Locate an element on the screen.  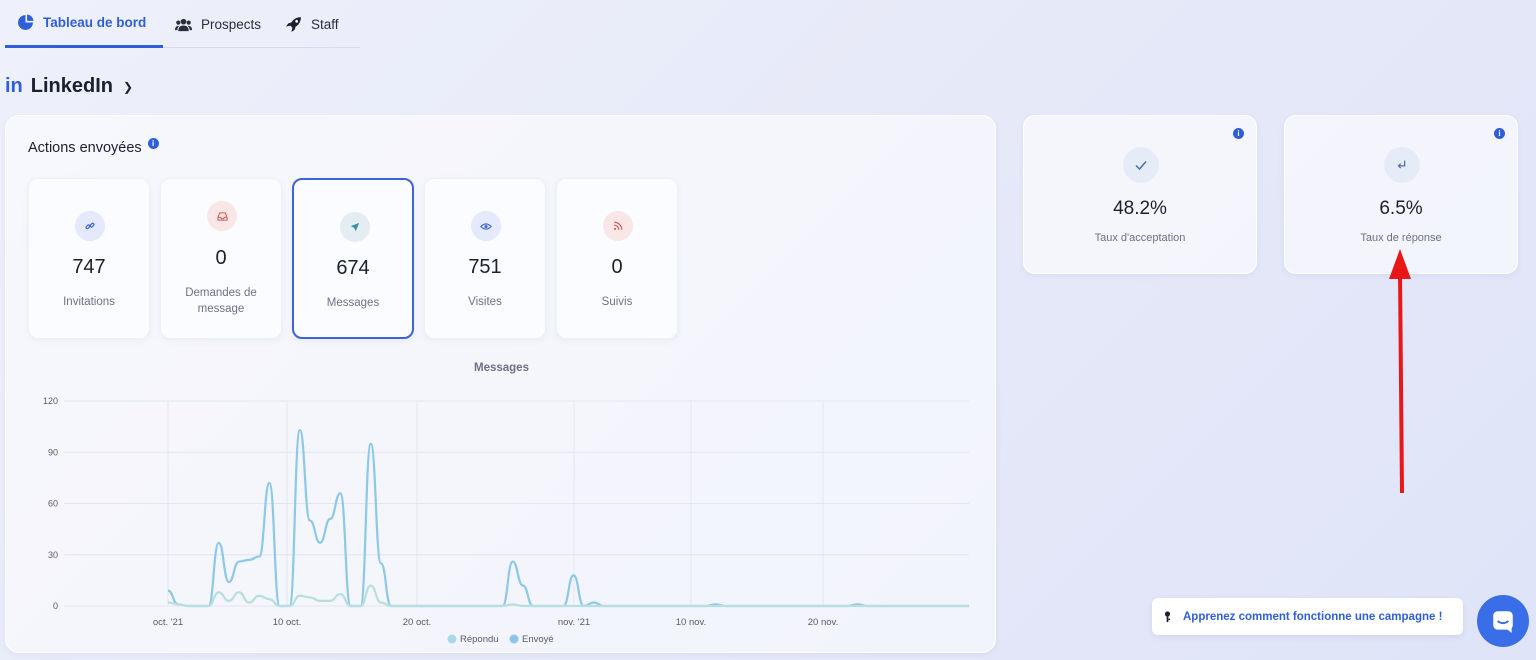
legend-label: Envoyé is located at coordinates (538, 639).